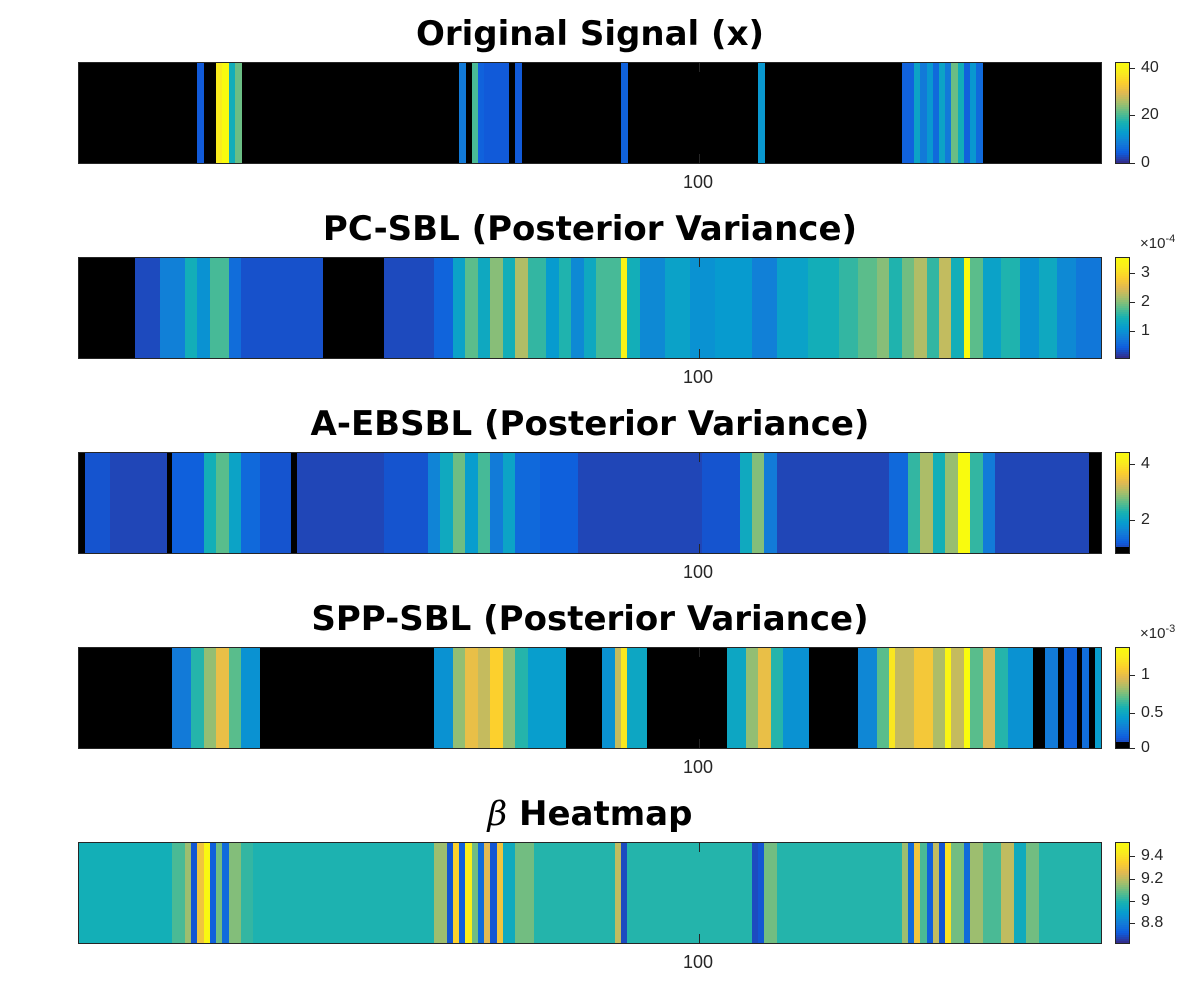 The image size is (1200, 1000). Describe the element at coordinates (600, 814) in the screenshot. I see `chart-title-text: Heatmap` at that location.